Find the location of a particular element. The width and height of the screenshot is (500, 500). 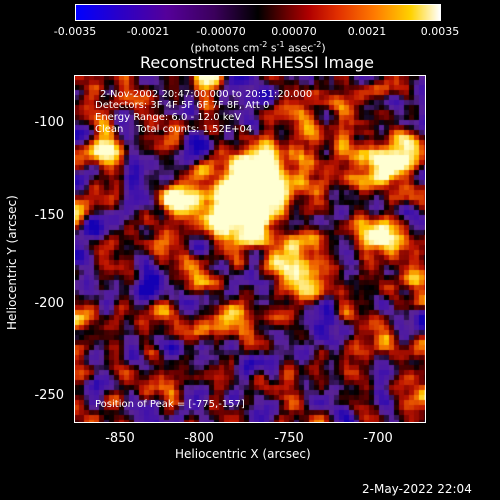

y-tick-label: -100 is located at coordinates (49, 122).